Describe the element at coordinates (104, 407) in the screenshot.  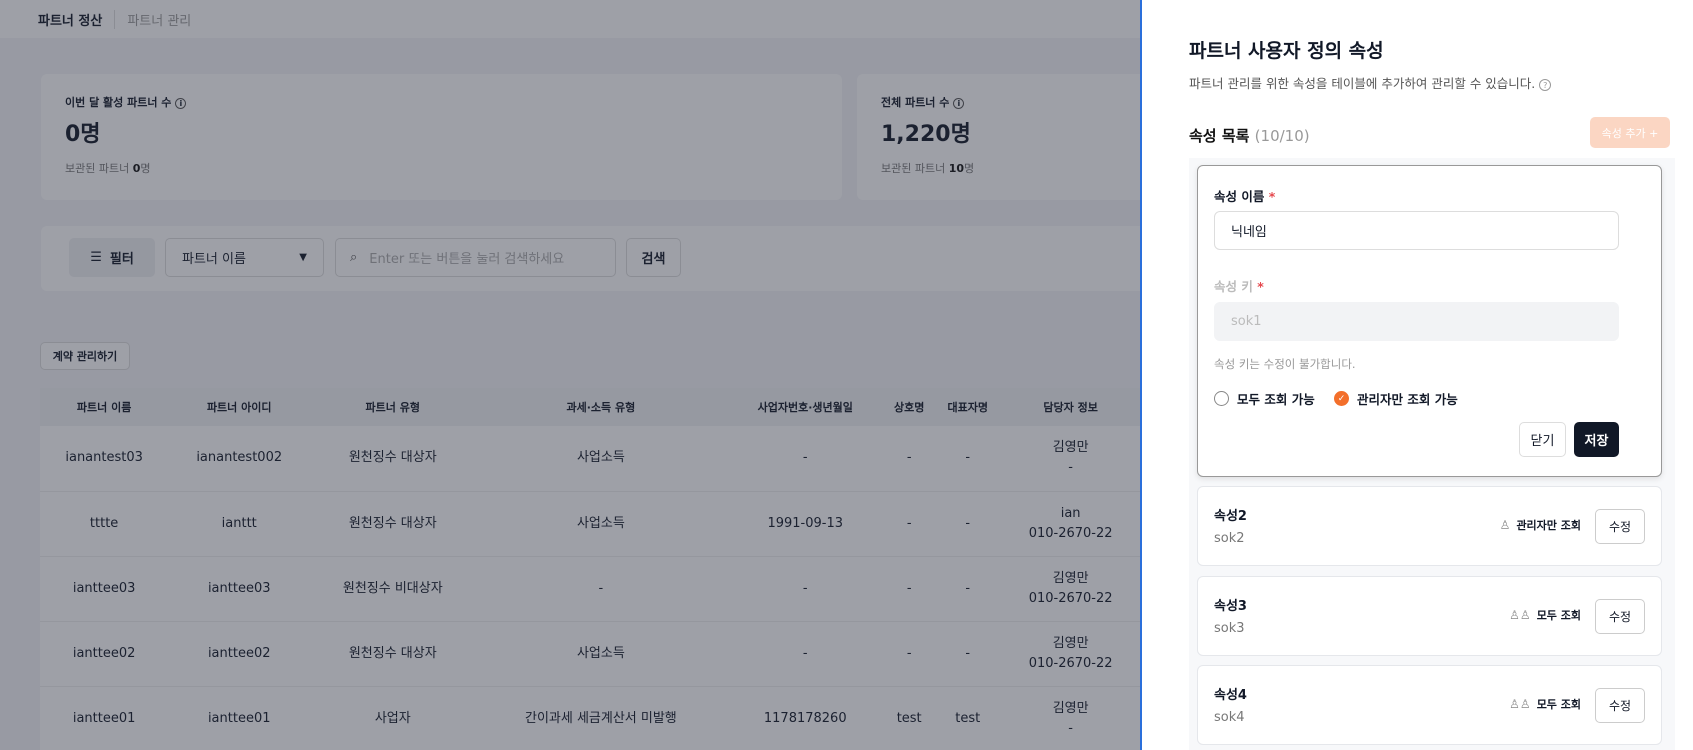
I see `column-header: 파트너 이름` at that location.